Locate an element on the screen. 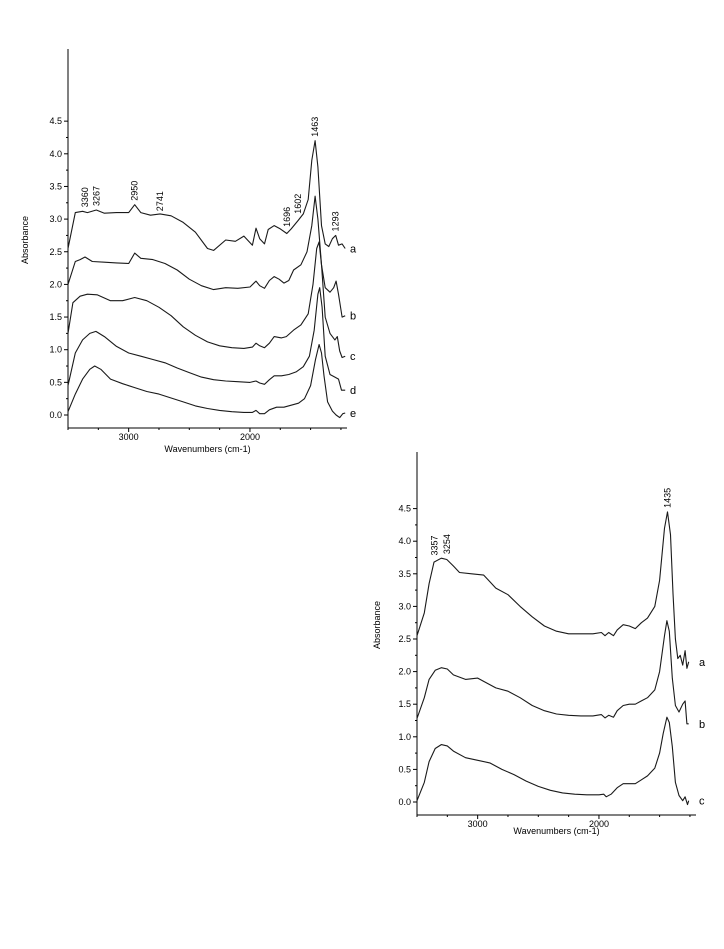 The width and height of the screenshot is (724, 949). peak-label: 1293 is located at coordinates (336, 221).